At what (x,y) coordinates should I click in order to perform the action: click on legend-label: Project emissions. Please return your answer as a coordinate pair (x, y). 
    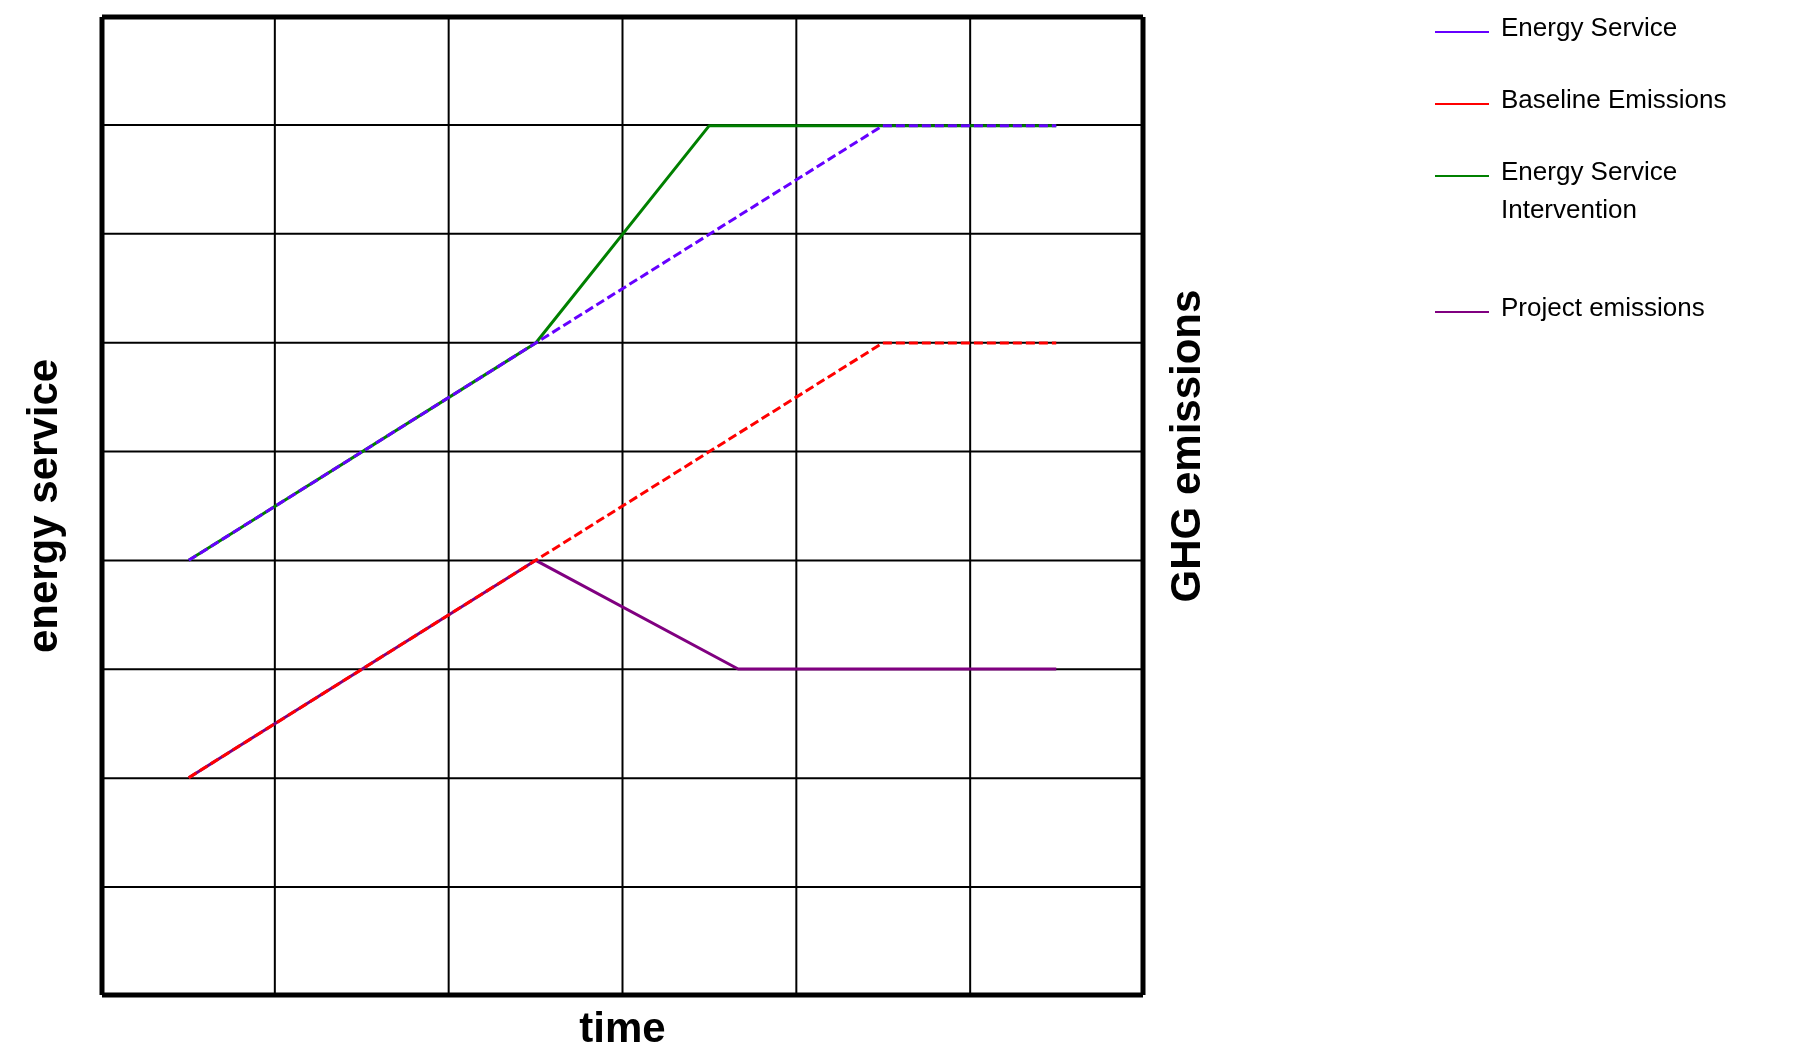
    Looking at the image, I should click on (1603, 307).